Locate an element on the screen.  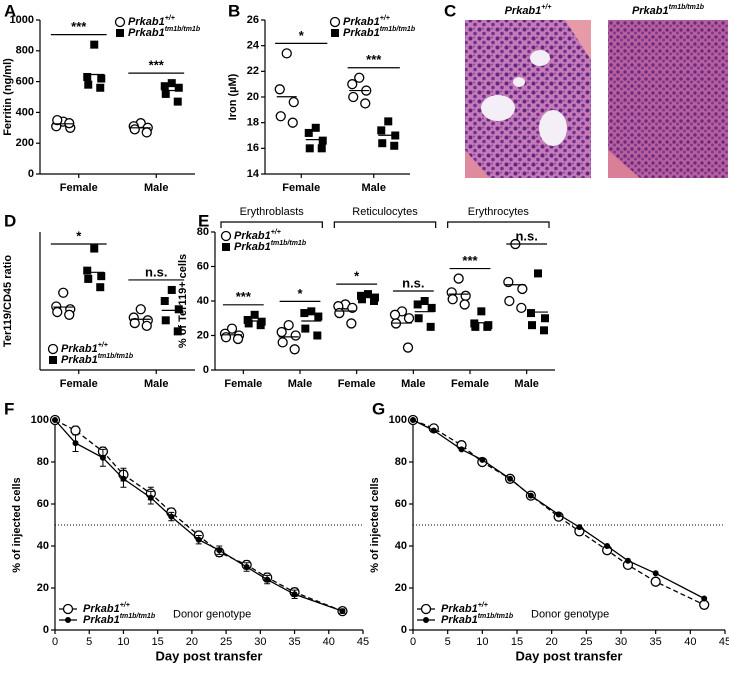
panel-label: D is located at coordinates (10, 220).